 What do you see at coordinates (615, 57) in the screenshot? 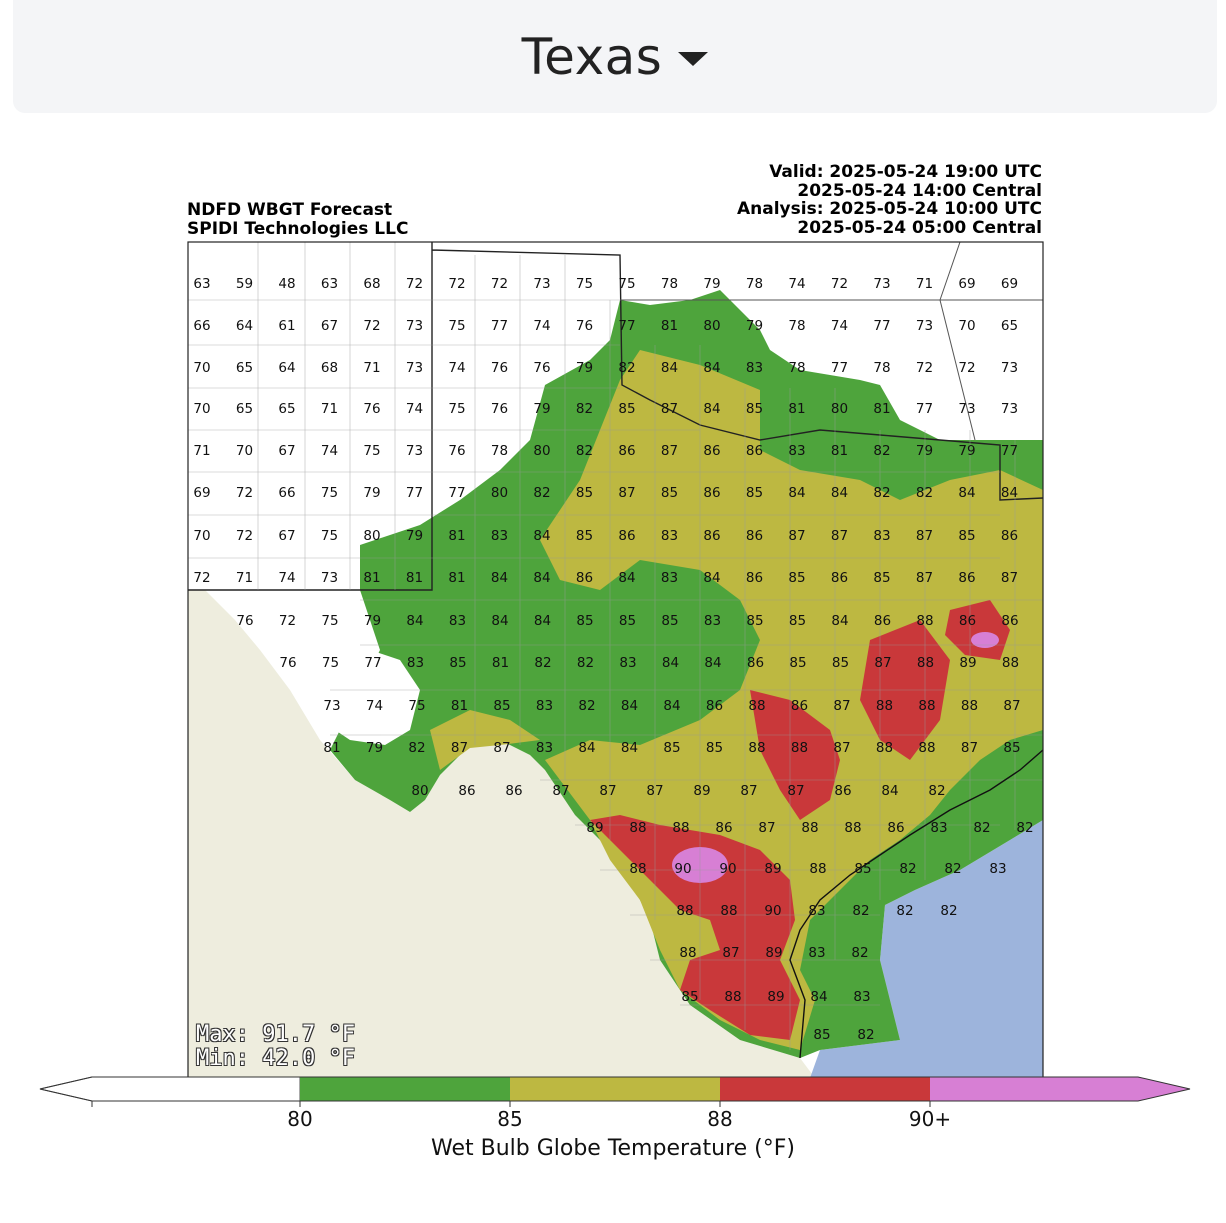
I see `state-selector: Texas` at bounding box center [615, 57].